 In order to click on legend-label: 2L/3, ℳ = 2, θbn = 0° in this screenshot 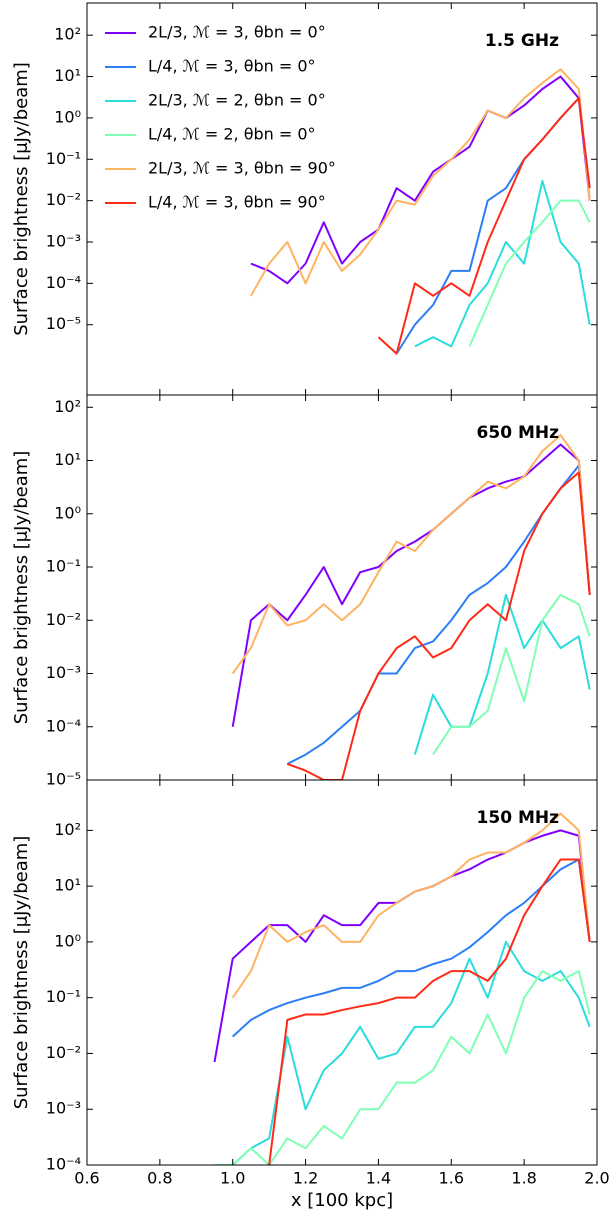, I will do `click(237, 100)`.